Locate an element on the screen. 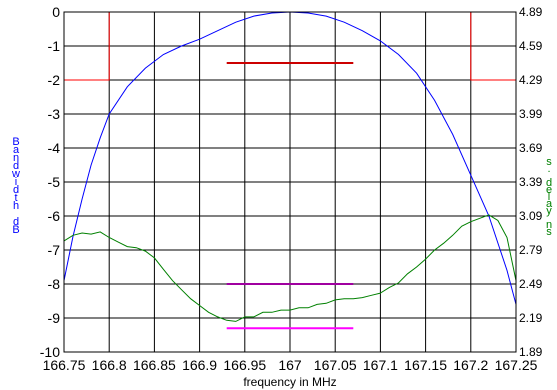 Image resolution: width=557 pixels, height=390 pixels. y-tick-label: -2 is located at coordinates (54, 80).